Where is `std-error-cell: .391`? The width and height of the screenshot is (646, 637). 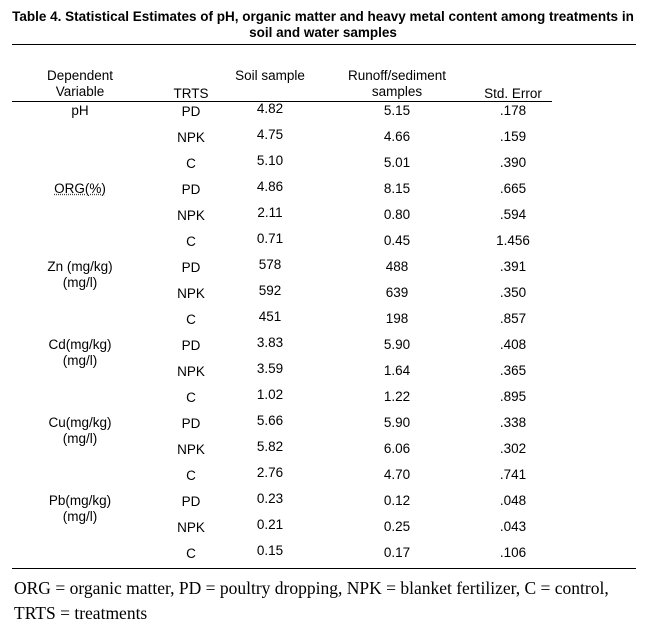
std-error-cell: .391 is located at coordinates (513, 266).